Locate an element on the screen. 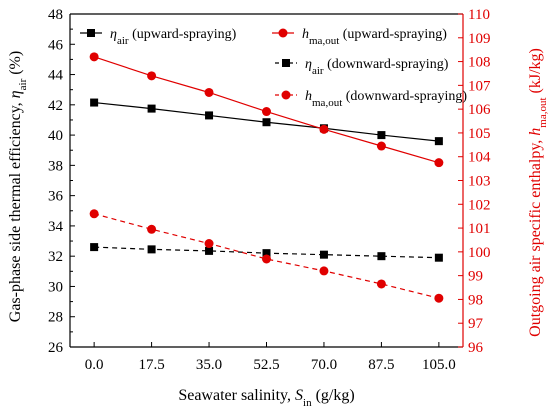 The image size is (550, 412). x-tick-label: 105.0 is located at coordinates (439, 365).